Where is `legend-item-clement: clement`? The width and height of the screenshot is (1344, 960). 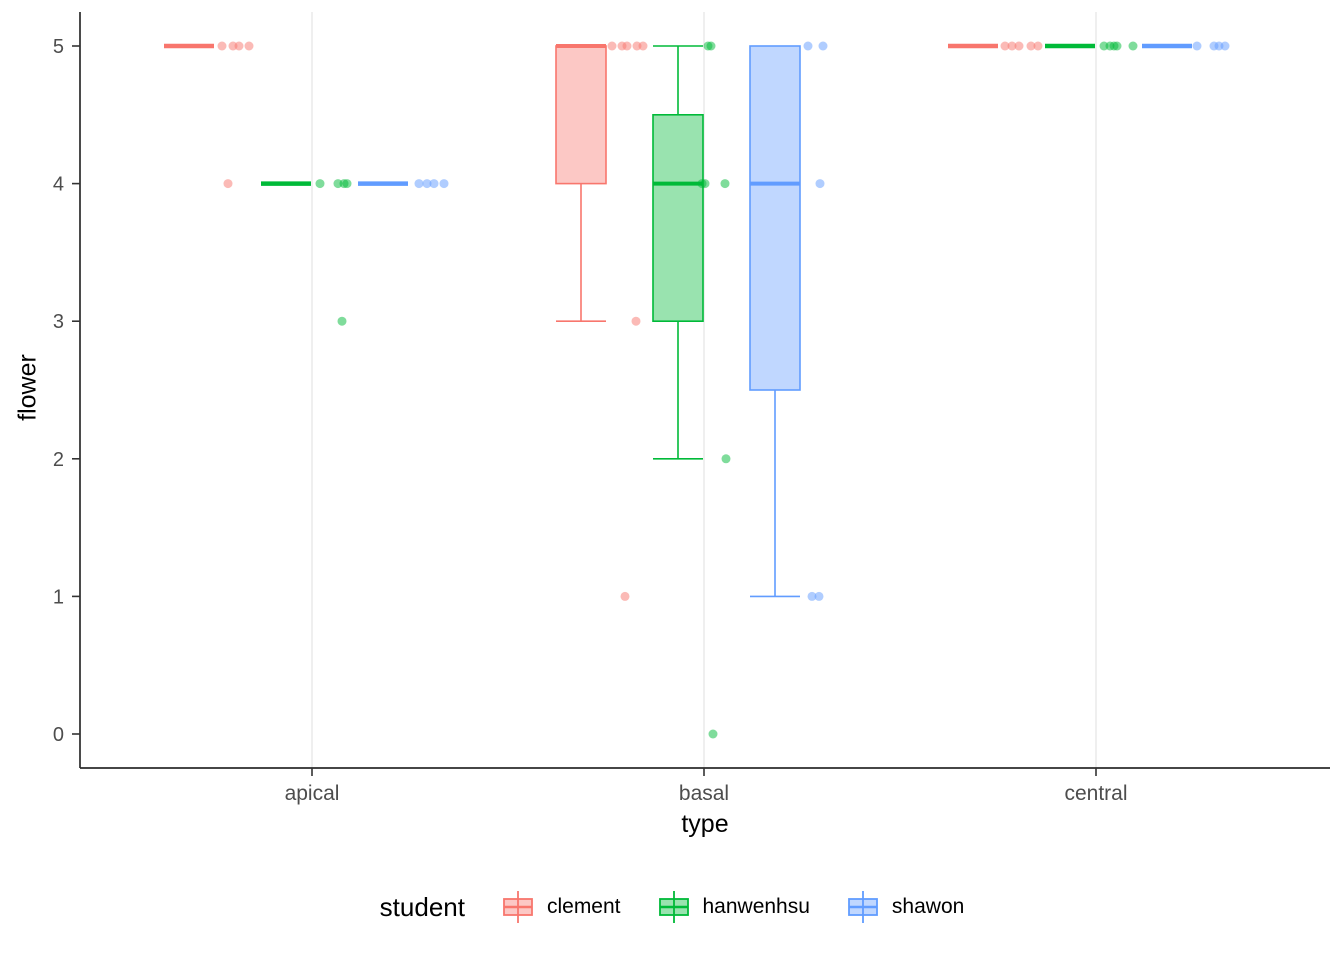
legend-item-clement: clement is located at coordinates (560, 907).